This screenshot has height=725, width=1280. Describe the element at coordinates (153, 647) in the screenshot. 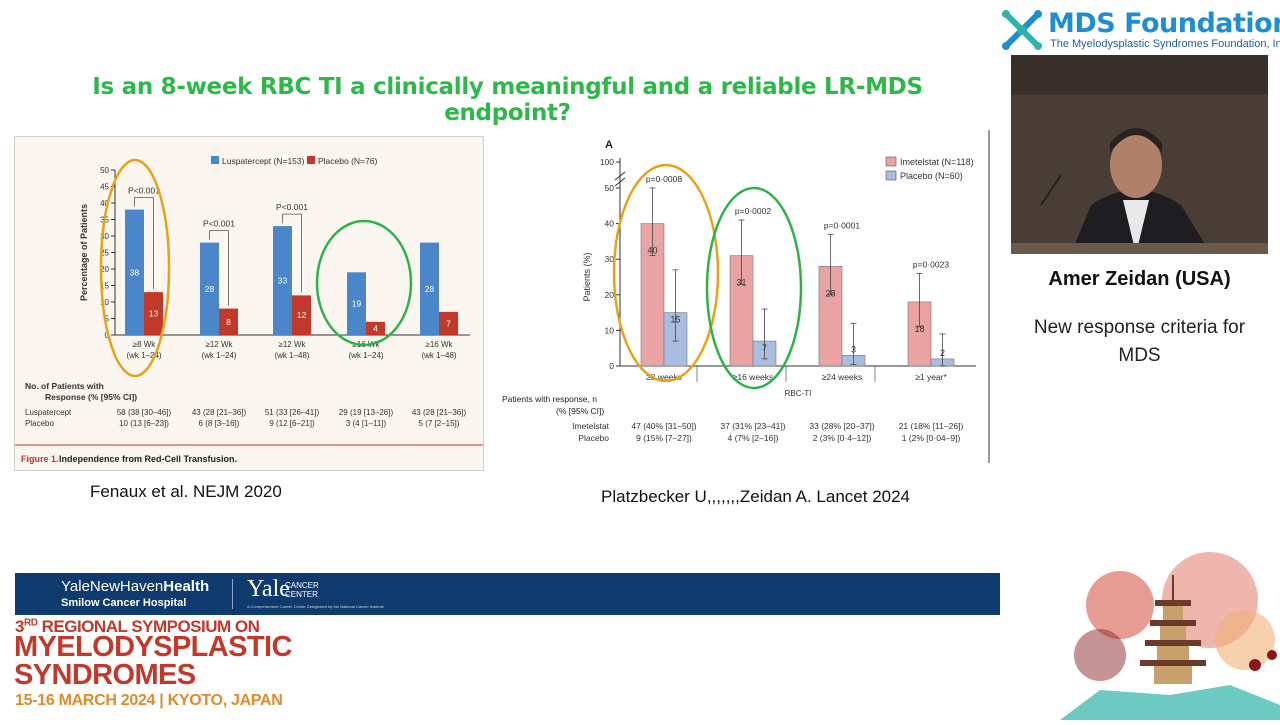

I see `symposium-line2: MYELODYSPLASTIC` at that location.